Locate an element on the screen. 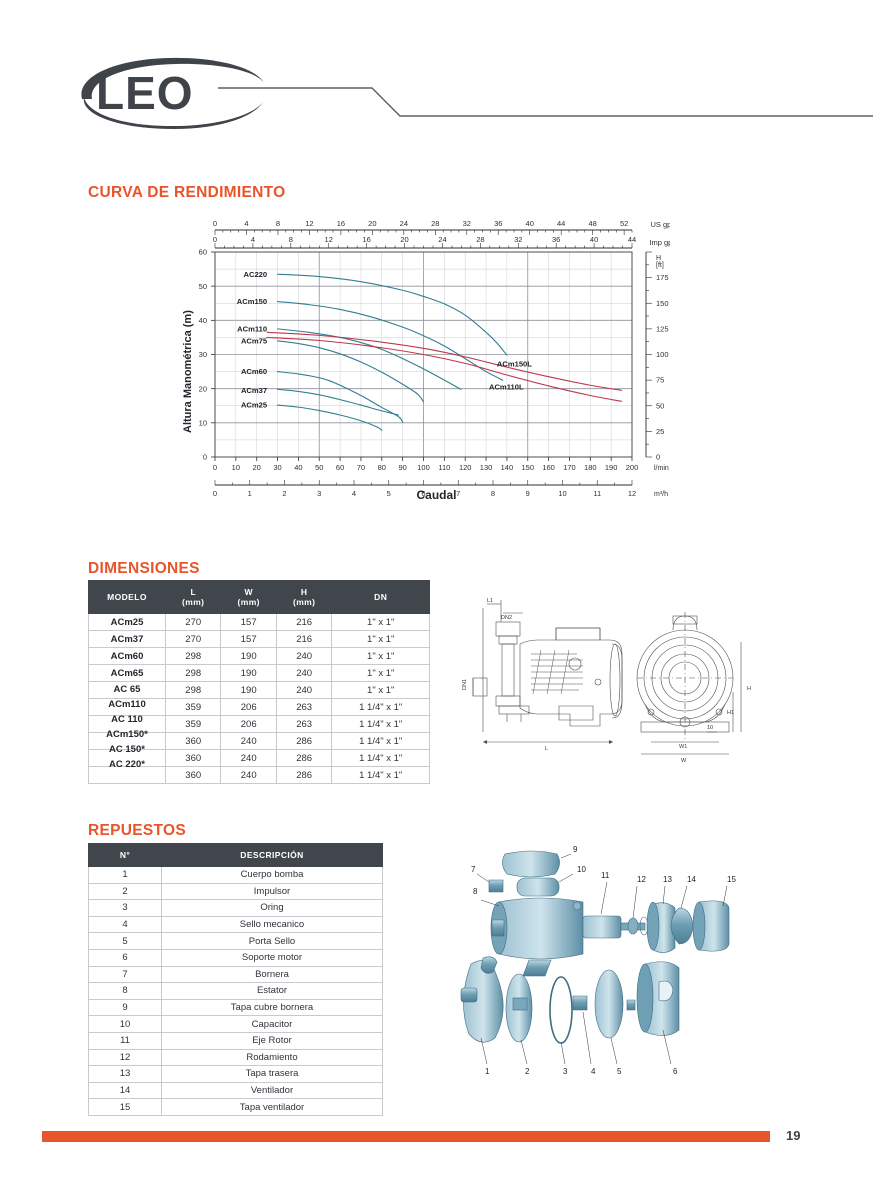 This screenshot has width=873, height=1200. dim-cell-W: 240 is located at coordinates (248, 741).